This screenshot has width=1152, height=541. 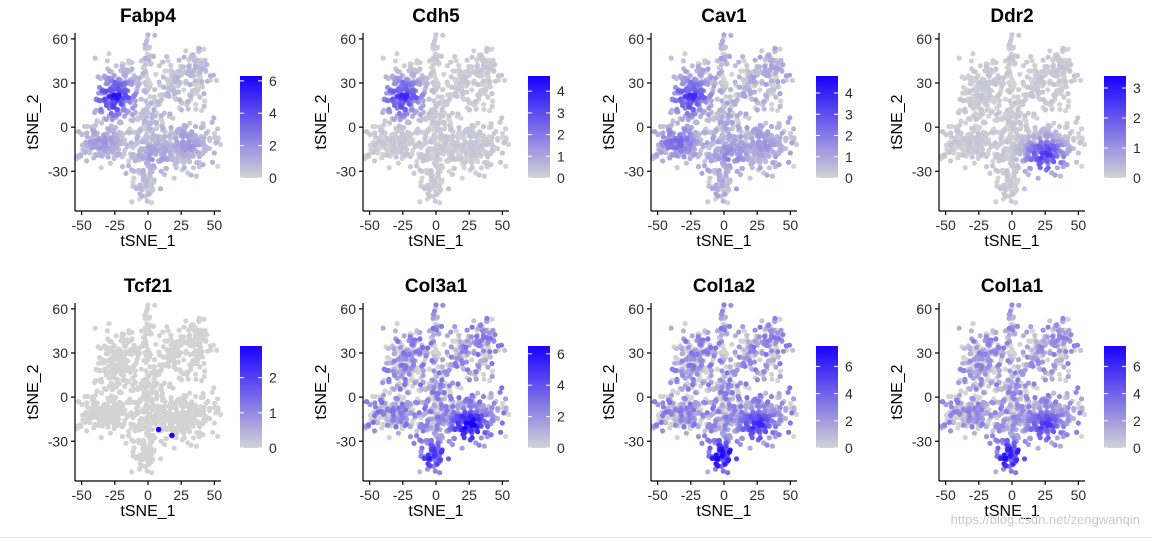 I want to click on y-tick-label: 60, so click(x=636, y=39).